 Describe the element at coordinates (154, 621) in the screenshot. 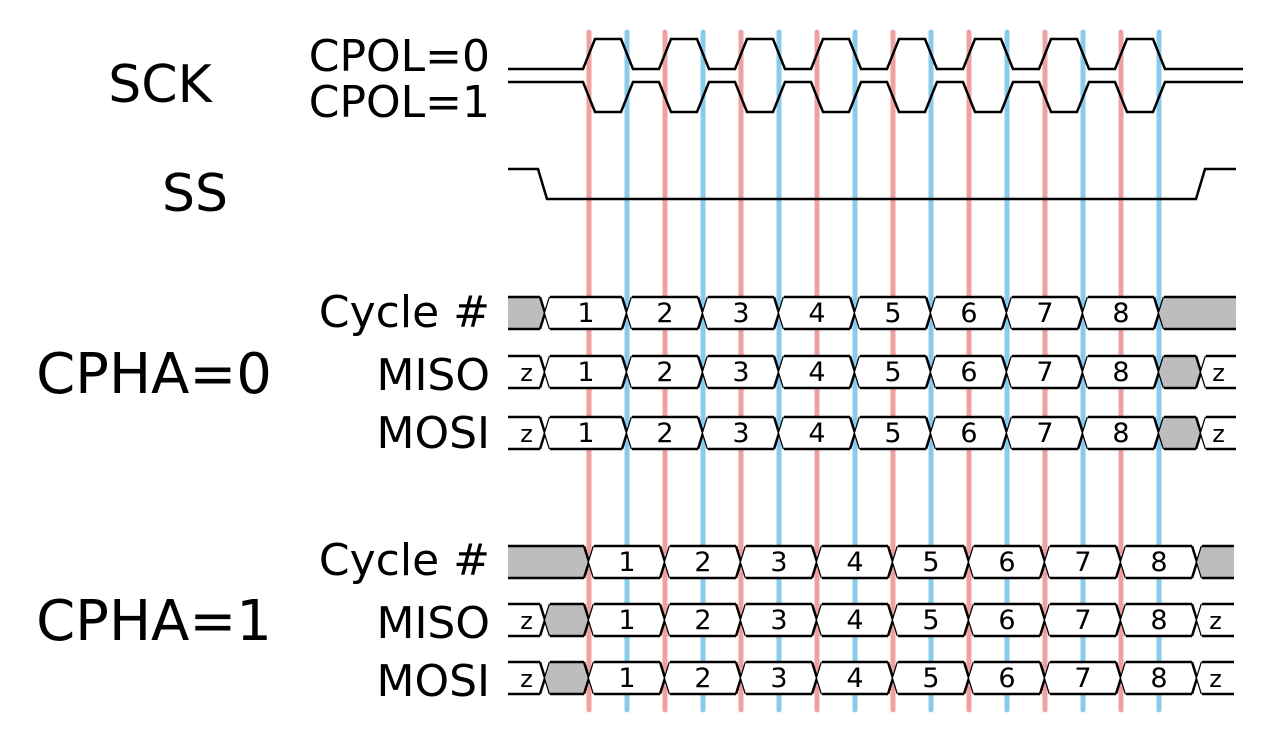

I see `cpha1-label: CPHA=1` at that location.